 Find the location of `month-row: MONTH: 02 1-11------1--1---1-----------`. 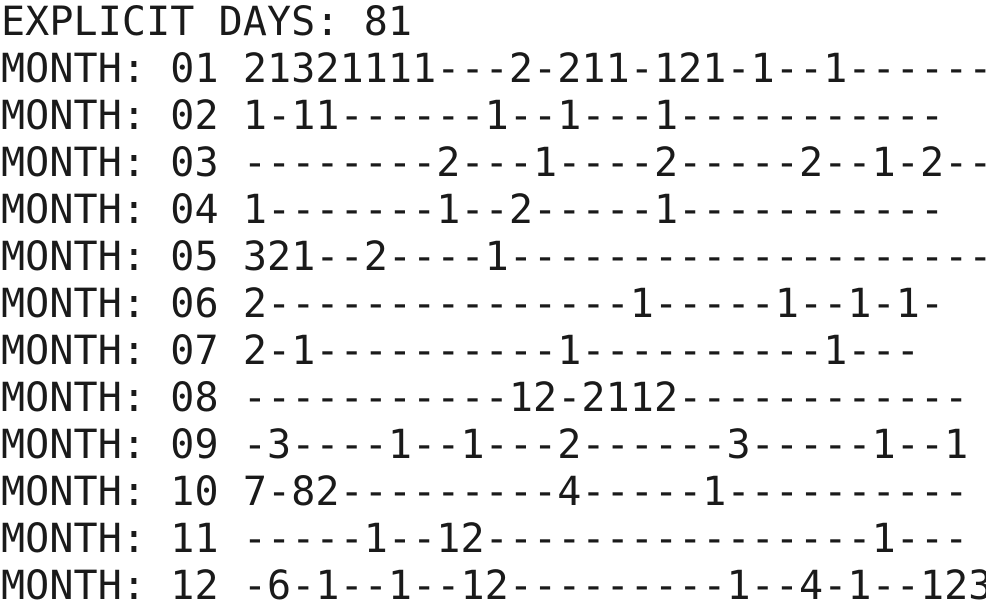

month-row: MONTH: 02 1-11------1--1---1----------- is located at coordinates (472, 116).